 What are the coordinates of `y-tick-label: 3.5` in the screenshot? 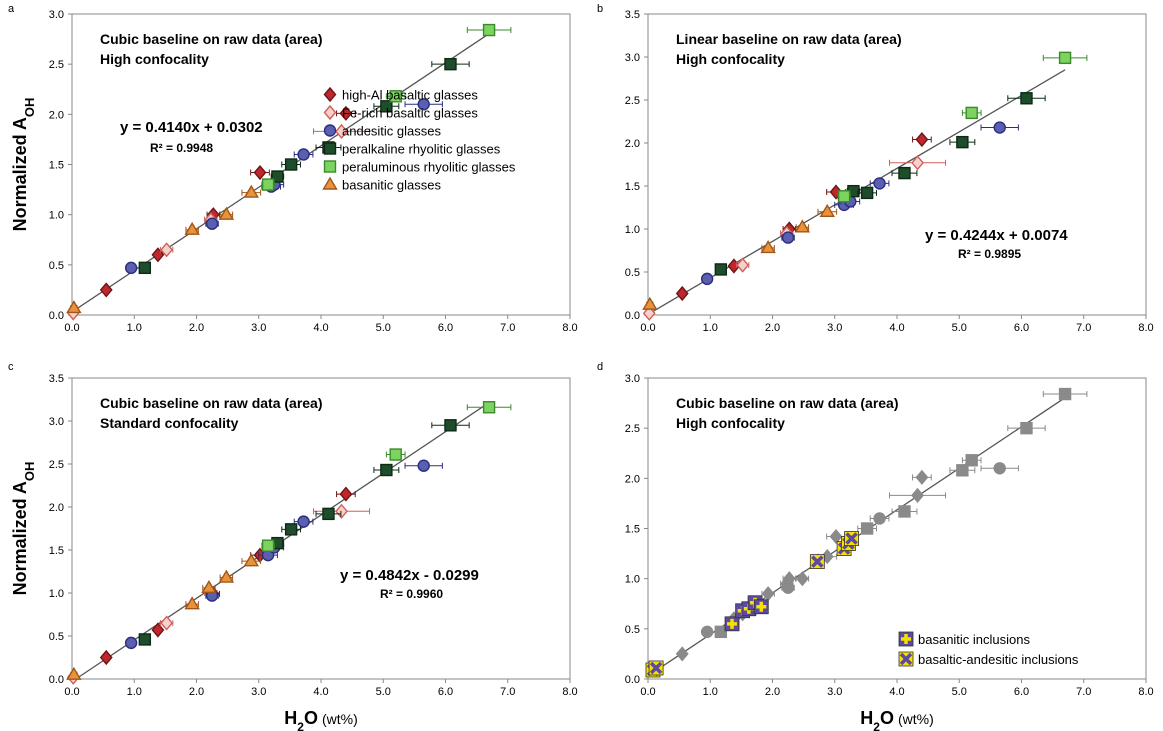 It's located at (632, 15).